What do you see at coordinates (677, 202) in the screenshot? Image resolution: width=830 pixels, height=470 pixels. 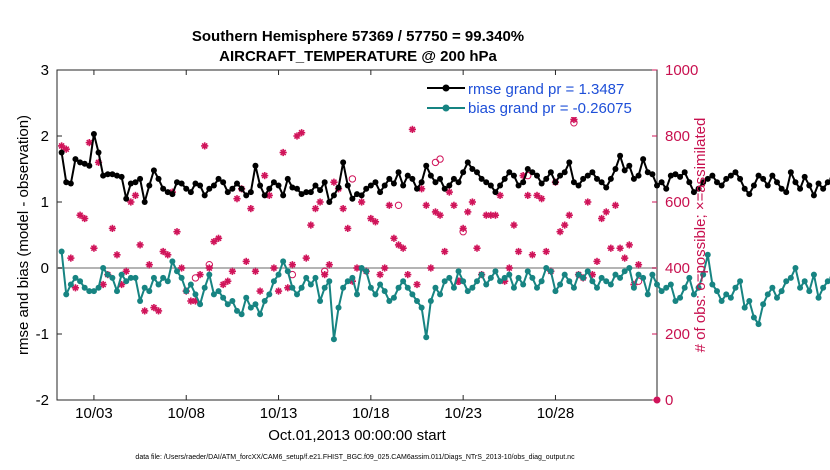 I see `right-y-tick-label: 600` at bounding box center [677, 202].